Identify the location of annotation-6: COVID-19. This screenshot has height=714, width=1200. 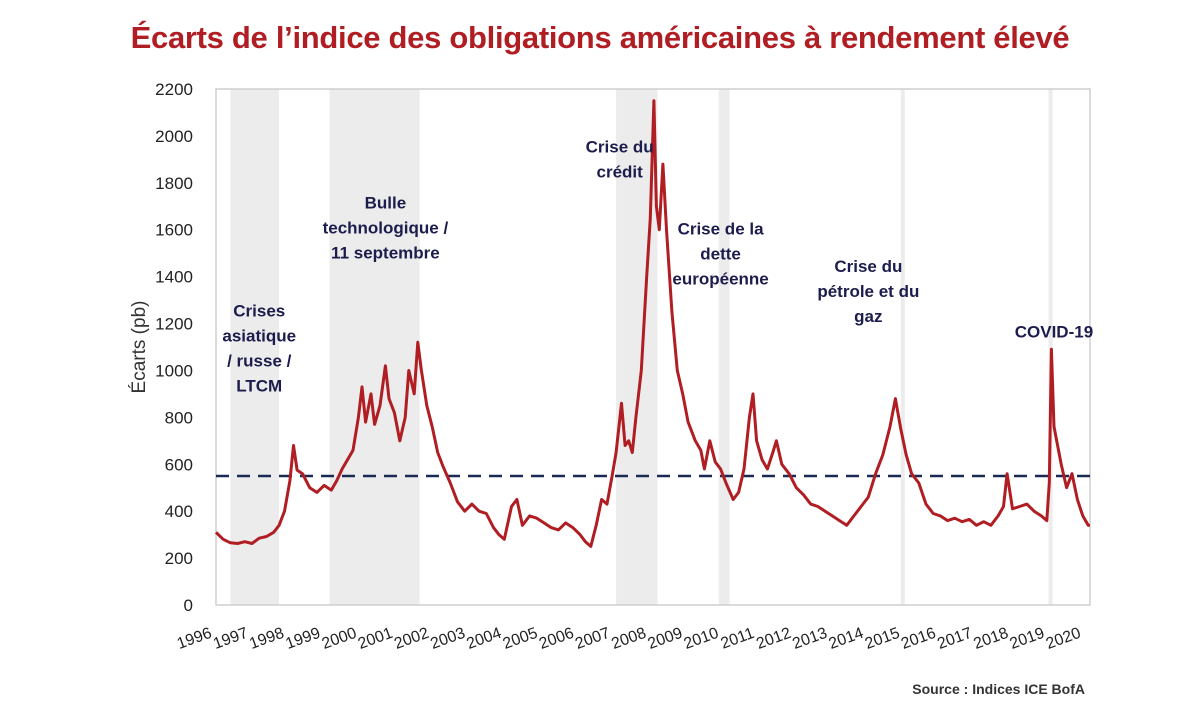
(1054, 332).